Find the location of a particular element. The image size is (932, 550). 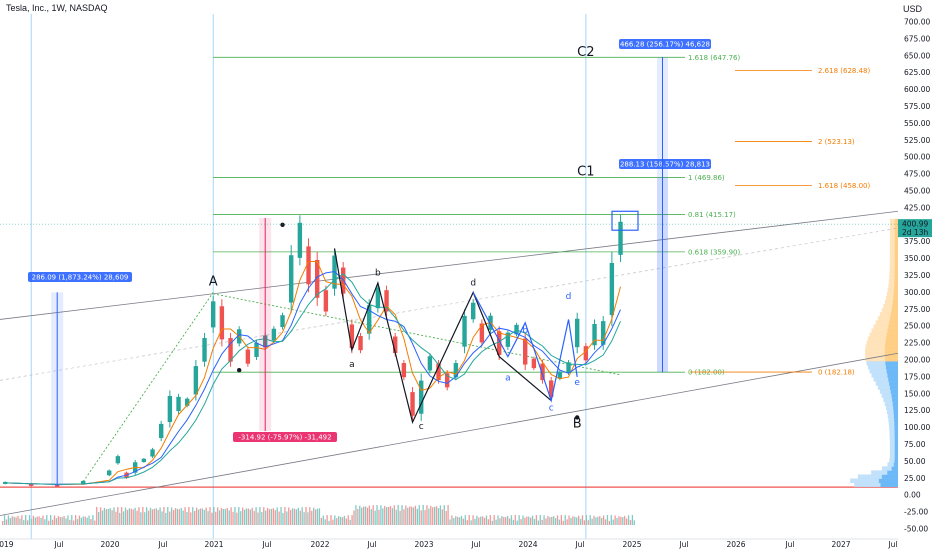

y-tick-label: 575.00 is located at coordinates (917, 106).